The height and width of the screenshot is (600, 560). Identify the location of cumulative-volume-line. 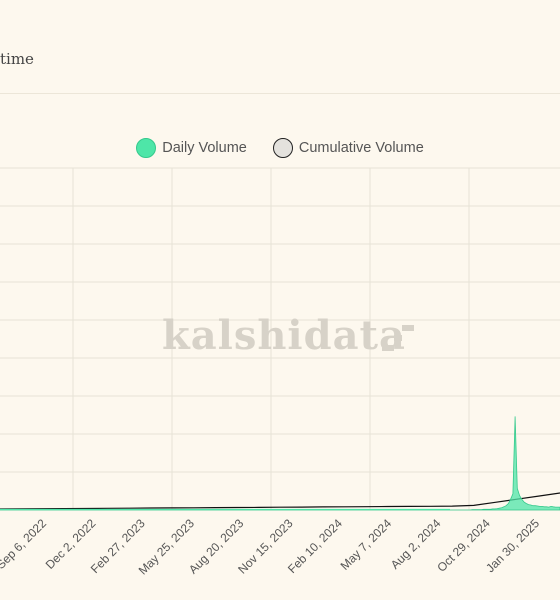
(280, 501).